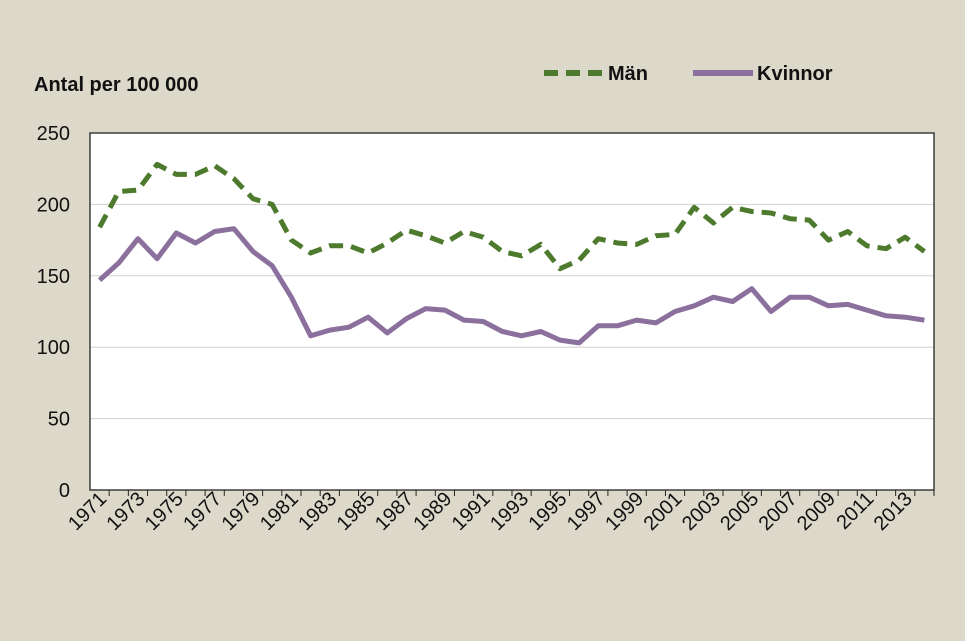 The height and width of the screenshot is (641, 965). What do you see at coordinates (53, 277) in the screenshot?
I see `y-tick-label: 150` at bounding box center [53, 277].